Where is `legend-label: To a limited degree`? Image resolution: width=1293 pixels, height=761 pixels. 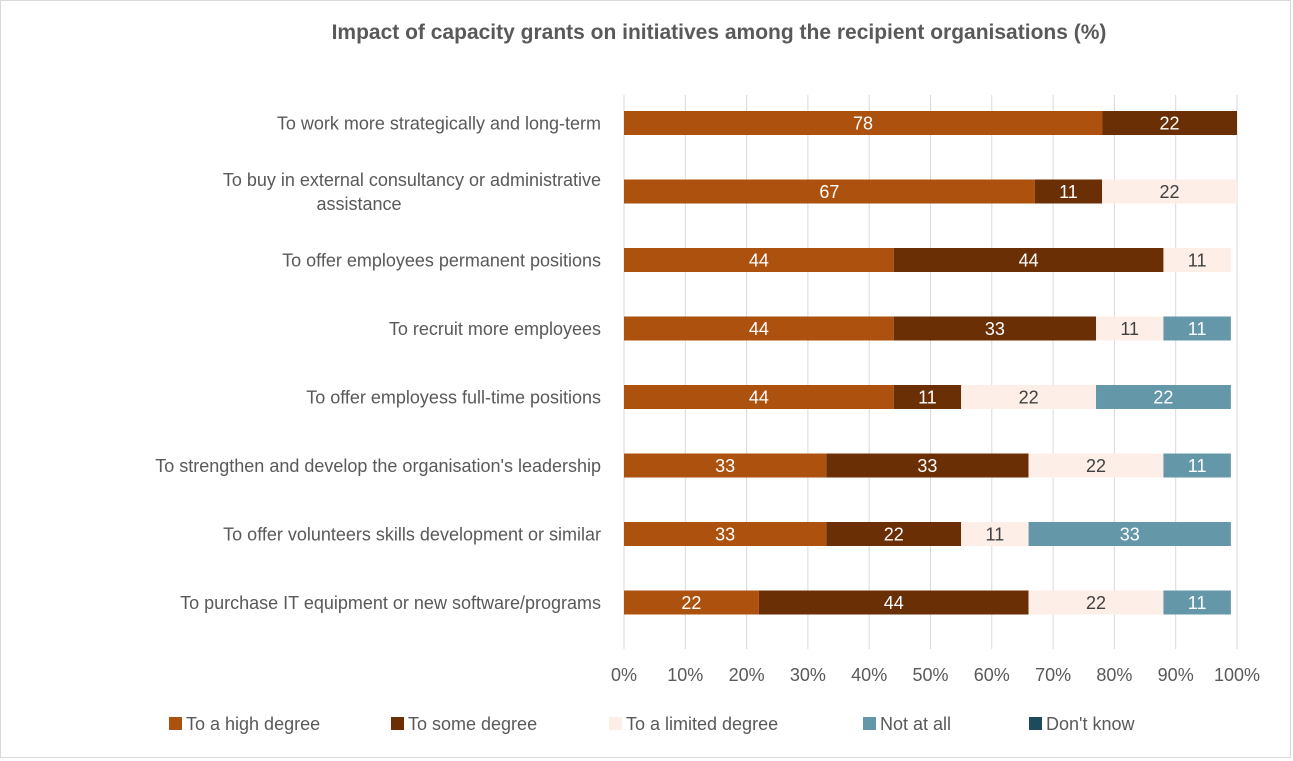
legend-label: To a limited degree is located at coordinates (702, 724).